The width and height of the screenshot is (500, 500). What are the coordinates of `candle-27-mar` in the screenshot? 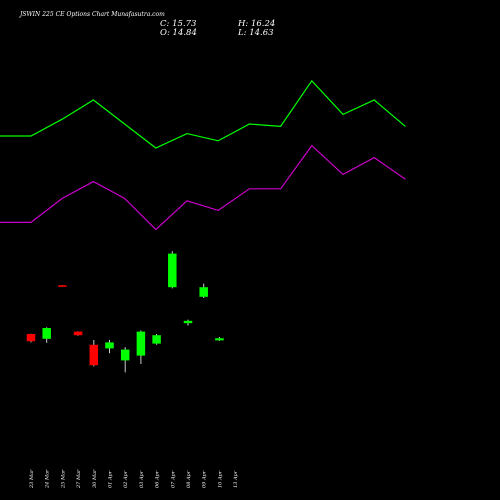 It's located at (78, 333).